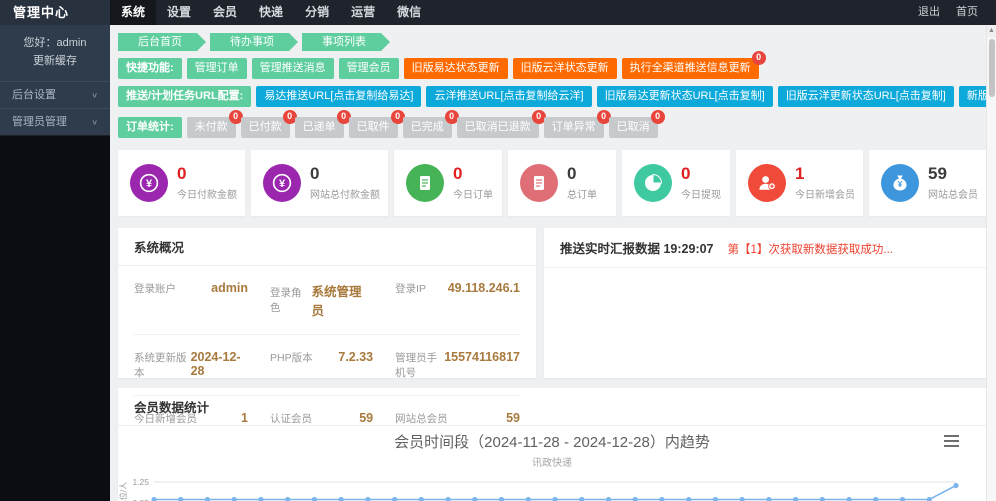 The height and width of the screenshot is (501, 996). Describe the element at coordinates (55, 121) in the screenshot. I see `sidebar-item: 管理员管理 ∨` at that location.